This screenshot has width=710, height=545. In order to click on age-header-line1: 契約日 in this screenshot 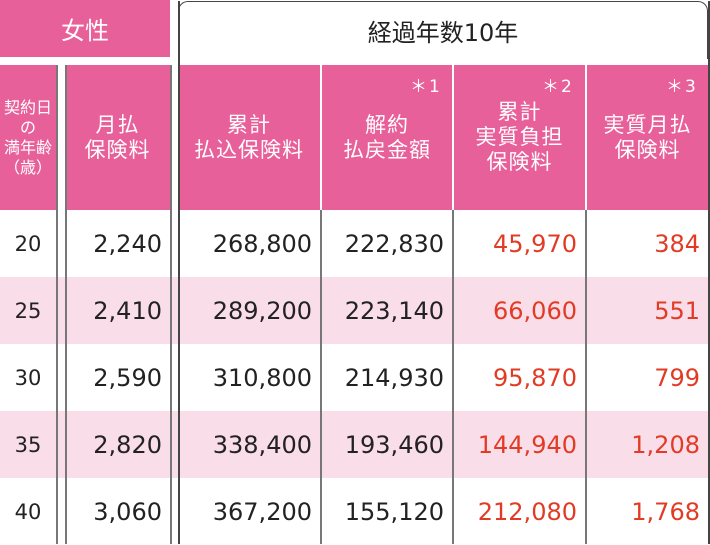, I will do `click(27, 107)`.